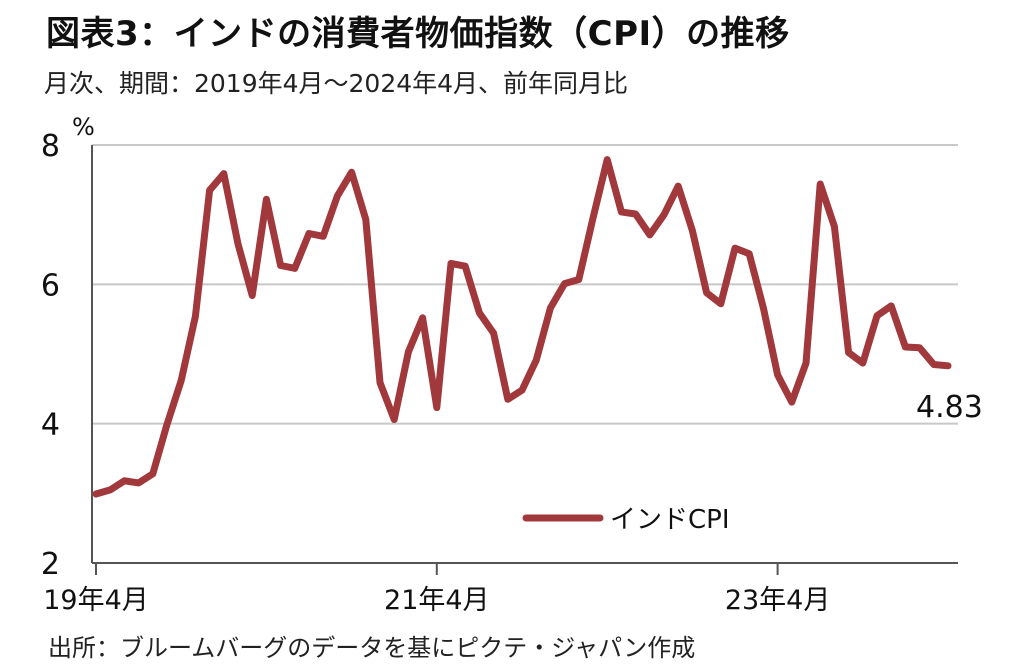 This screenshot has height=672, width=1012. I want to click on y-tick-label: 4, so click(50, 425).